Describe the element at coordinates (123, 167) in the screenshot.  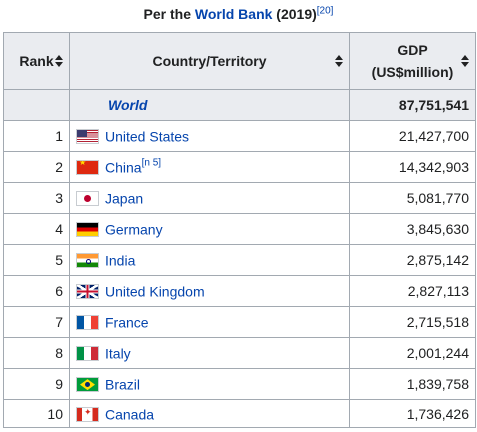
I see `country-link: China` at that location.